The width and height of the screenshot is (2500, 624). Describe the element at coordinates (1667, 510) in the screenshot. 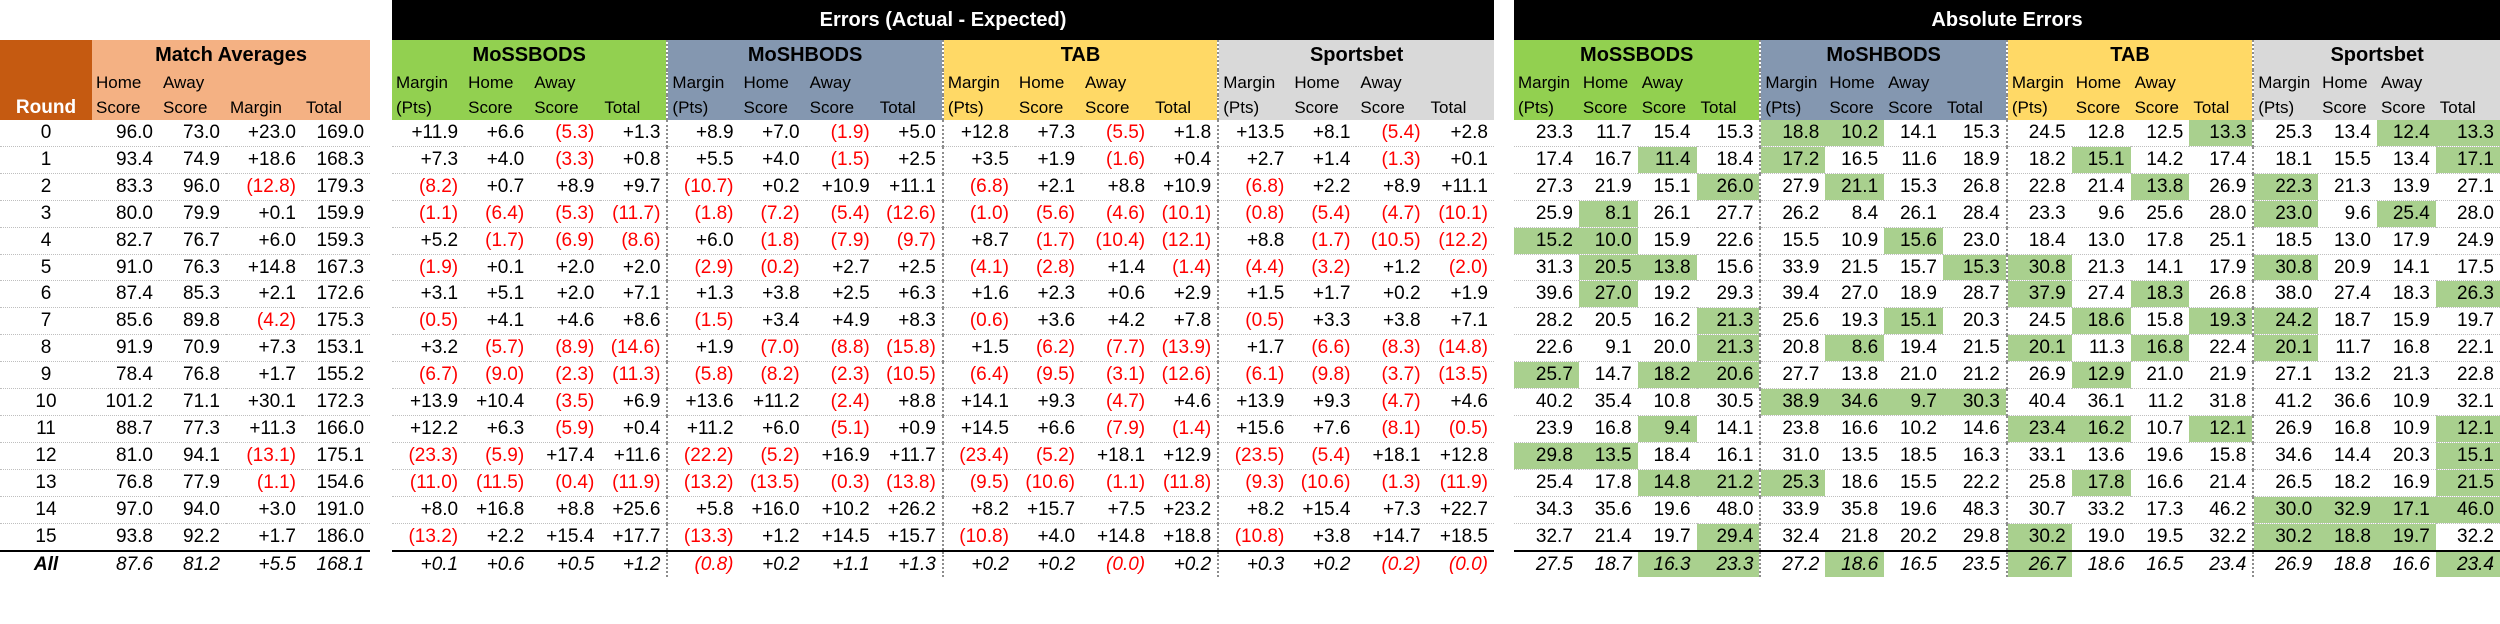

I see `abs-value: 19.6` at that location.